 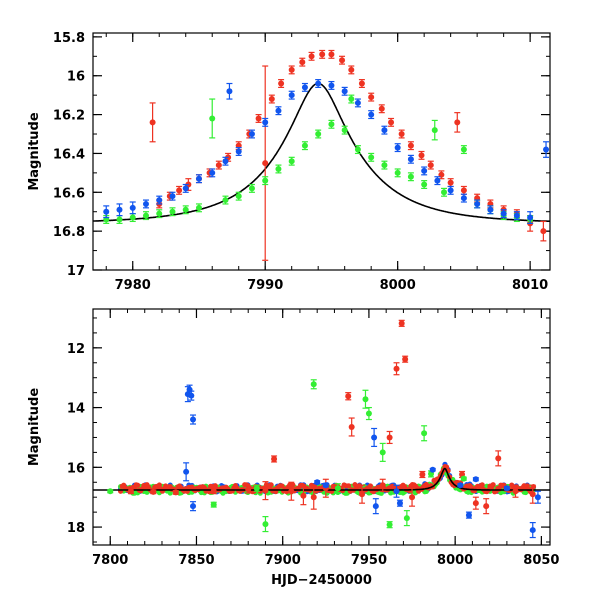 I want to click on baseline-point-red, so click(x=370, y=486).